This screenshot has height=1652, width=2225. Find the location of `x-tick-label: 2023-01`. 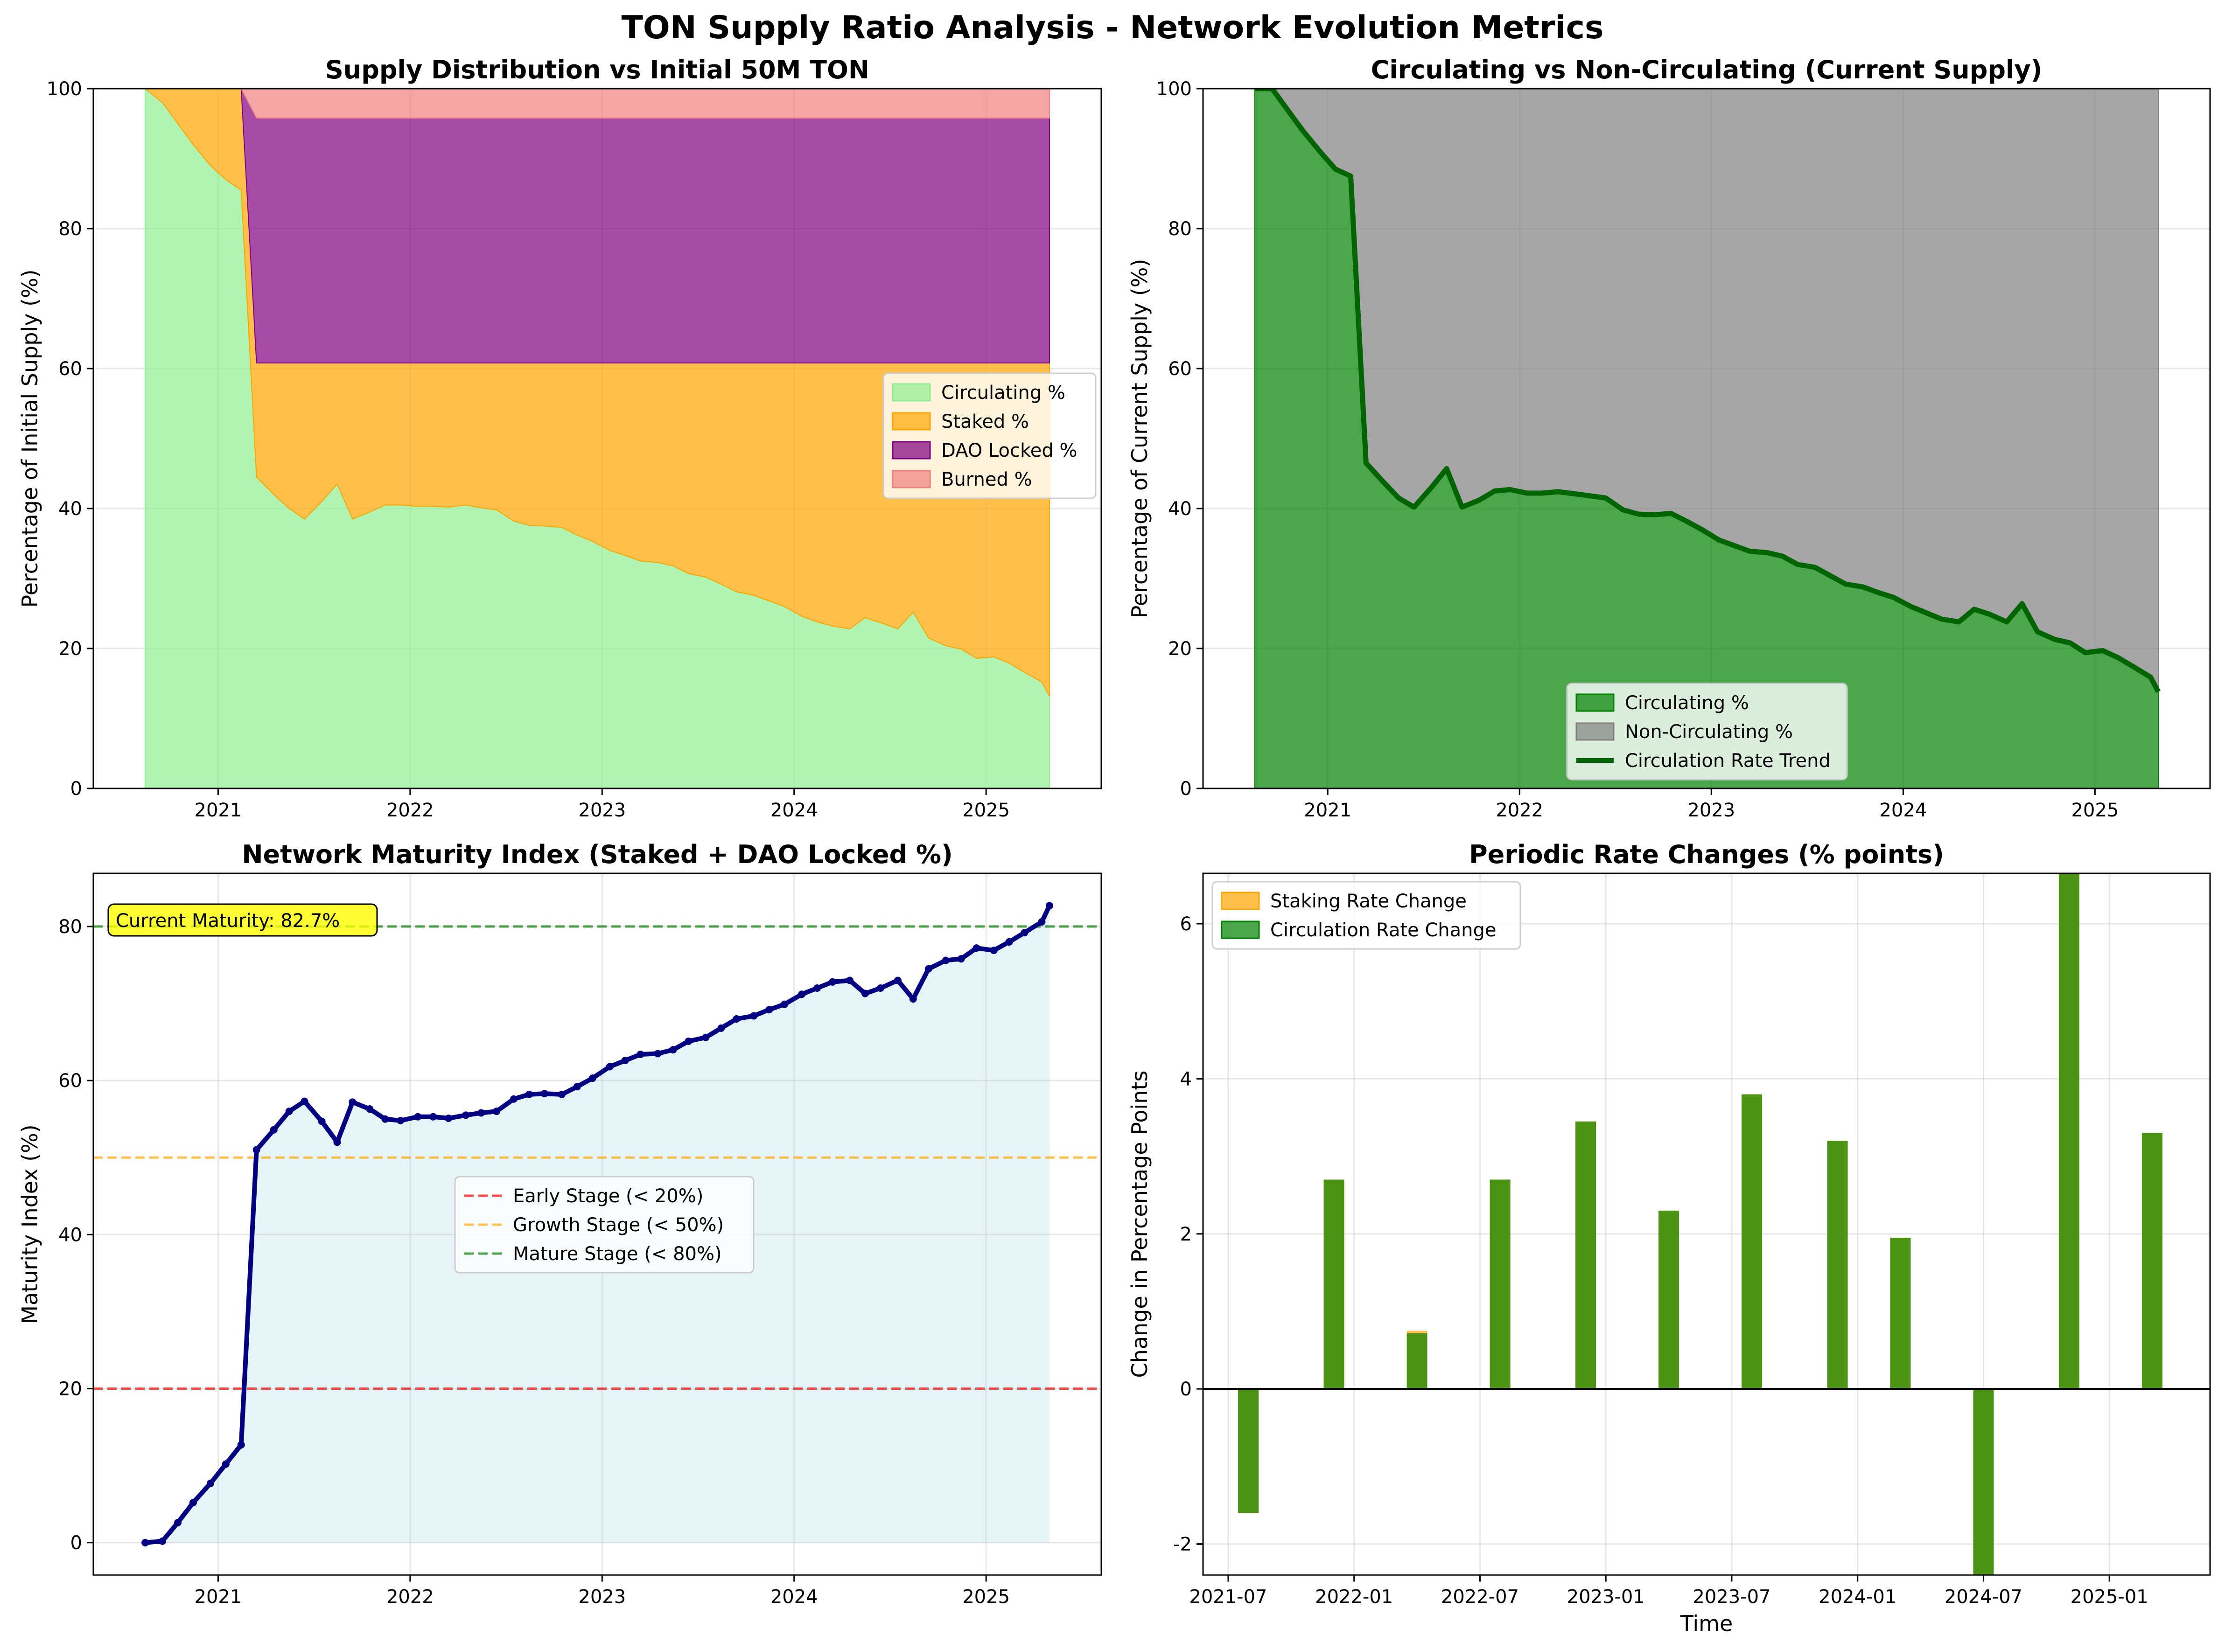

x-tick-label: 2023-01 is located at coordinates (1606, 1597).